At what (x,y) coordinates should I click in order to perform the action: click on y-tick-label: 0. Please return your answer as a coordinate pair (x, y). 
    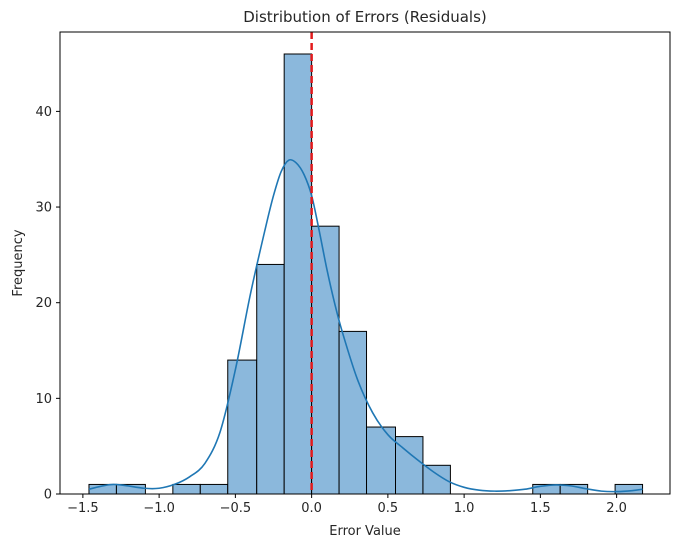
    Looking at the image, I should click on (48, 495).